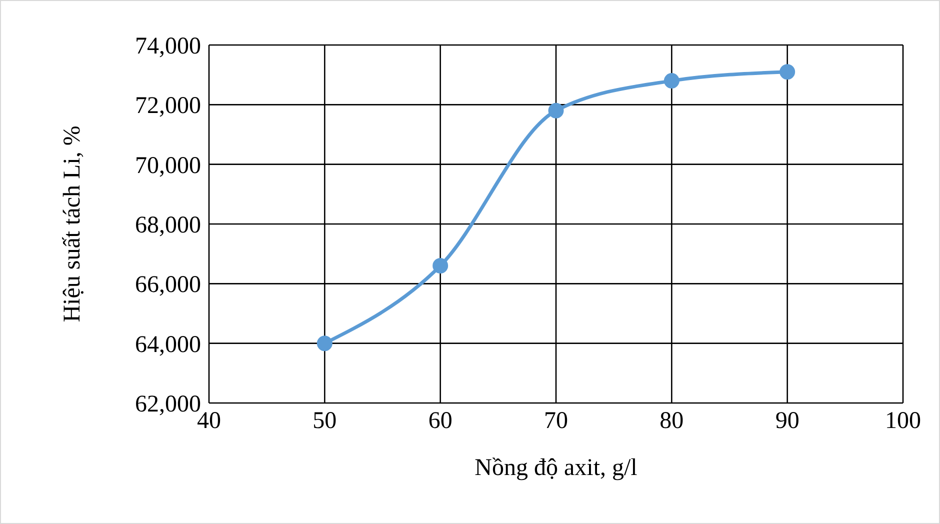 This screenshot has width=940, height=524. I want to click on y-tick-label: 74,000, so click(168, 47).